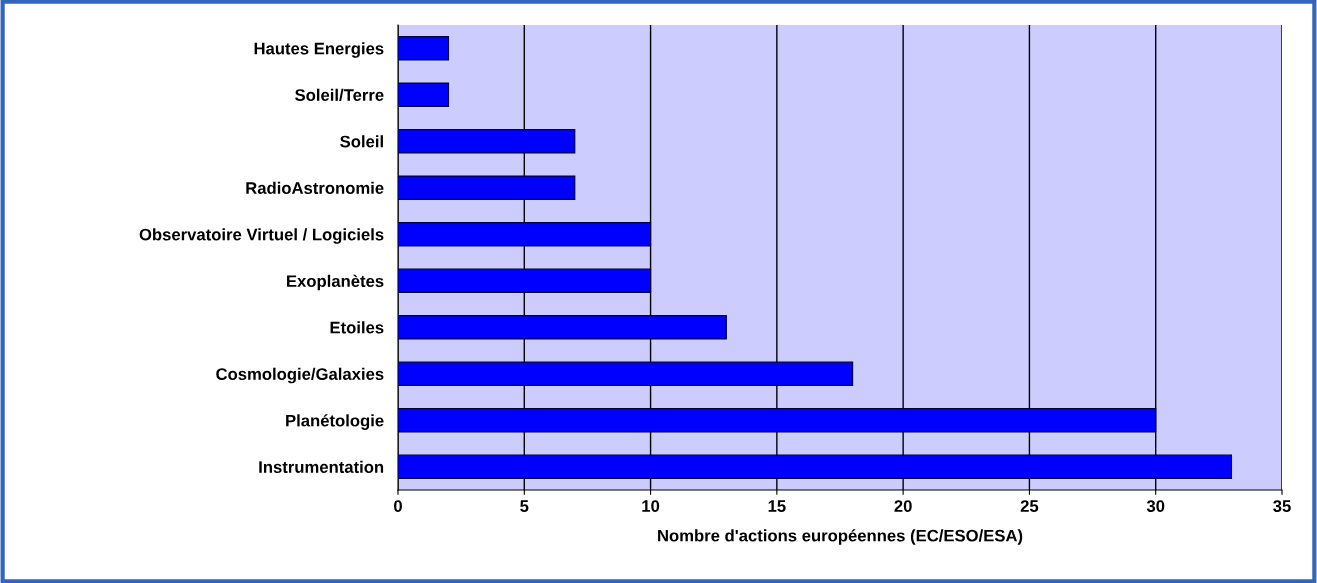 This screenshot has width=1317, height=583. I want to click on x-tick-label: 35, so click(1282, 506).